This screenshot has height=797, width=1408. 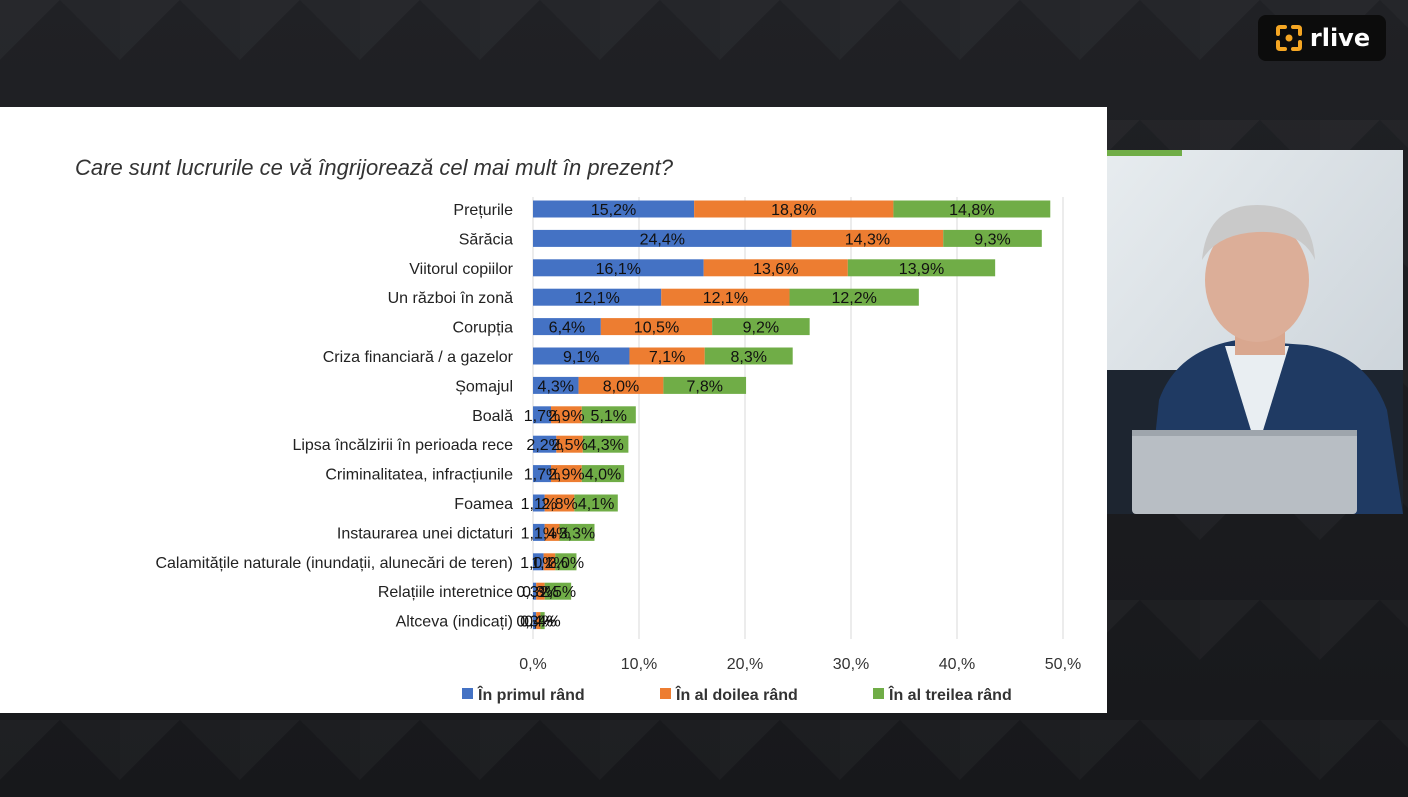 I want to click on data-label: 13,6%, so click(x=775, y=269).